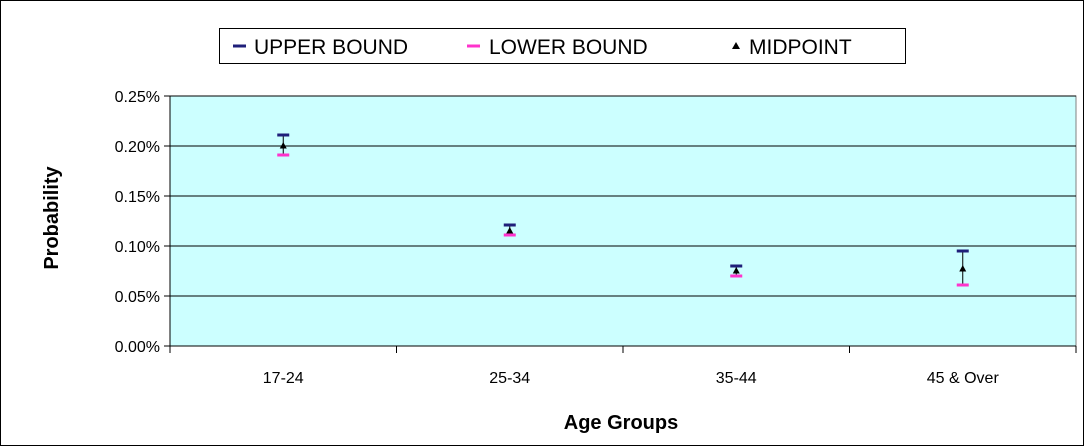 This screenshot has width=1084, height=446. What do you see at coordinates (509, 378) in the screenshot?
I see `x-tick-label: 25-34` at bounding box center [509, 378].